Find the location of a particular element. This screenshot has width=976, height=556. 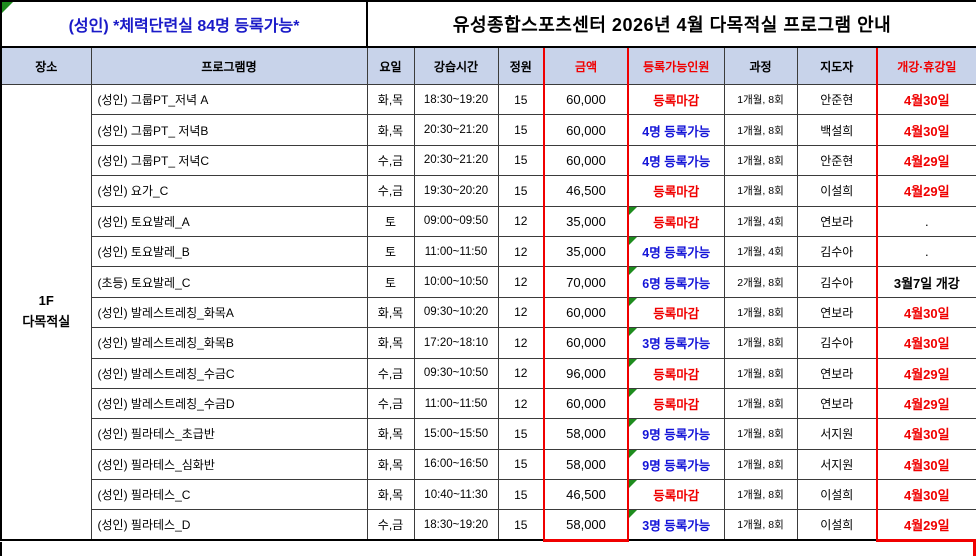

open-date-cell: . is located at coordinates (926, 221).